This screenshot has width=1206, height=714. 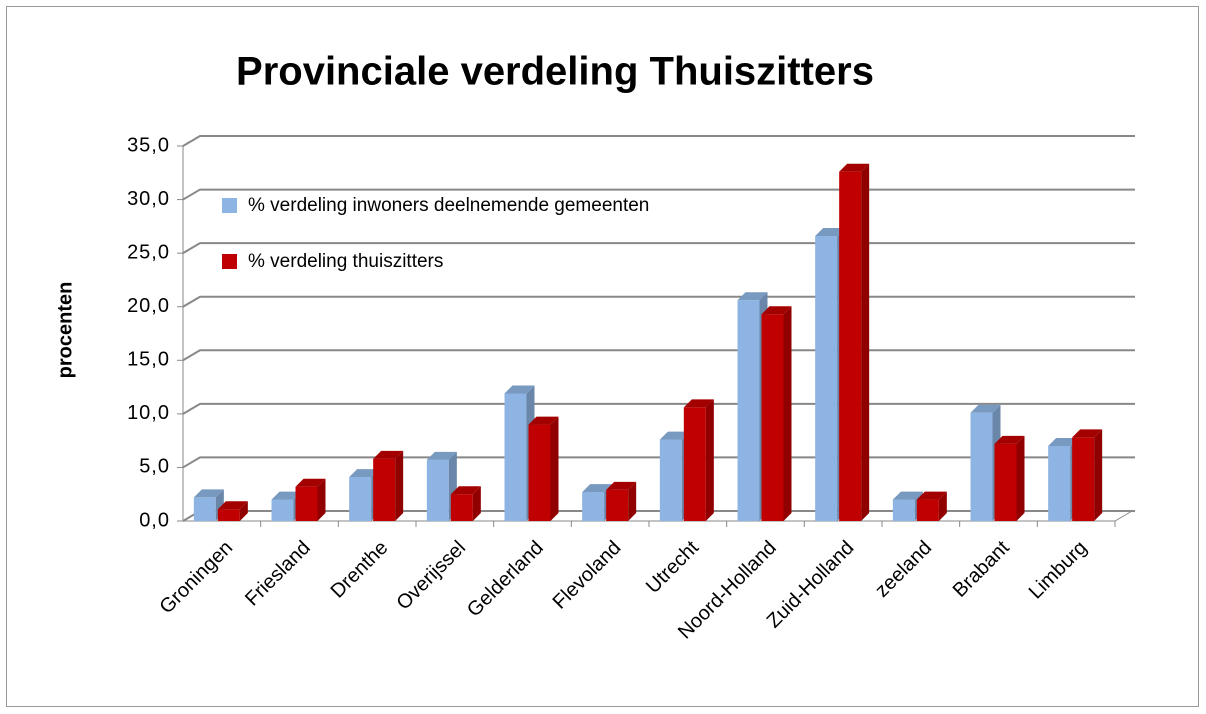 What do you see at coordinates (148, 252) in the screenshot?
I see `y-tick-label: 25,0` at bounding box center [148, 252].